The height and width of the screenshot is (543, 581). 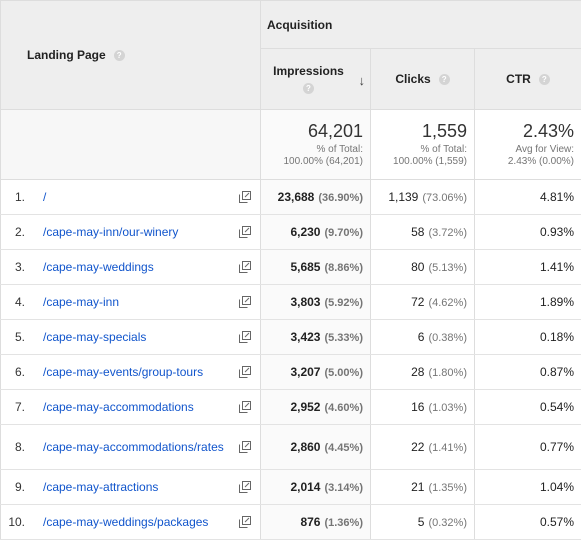 What do you see at coordinates (557, 232) in the screenshot?
I see `ctr-value: 0.93%` at bounding box center [557, 232].